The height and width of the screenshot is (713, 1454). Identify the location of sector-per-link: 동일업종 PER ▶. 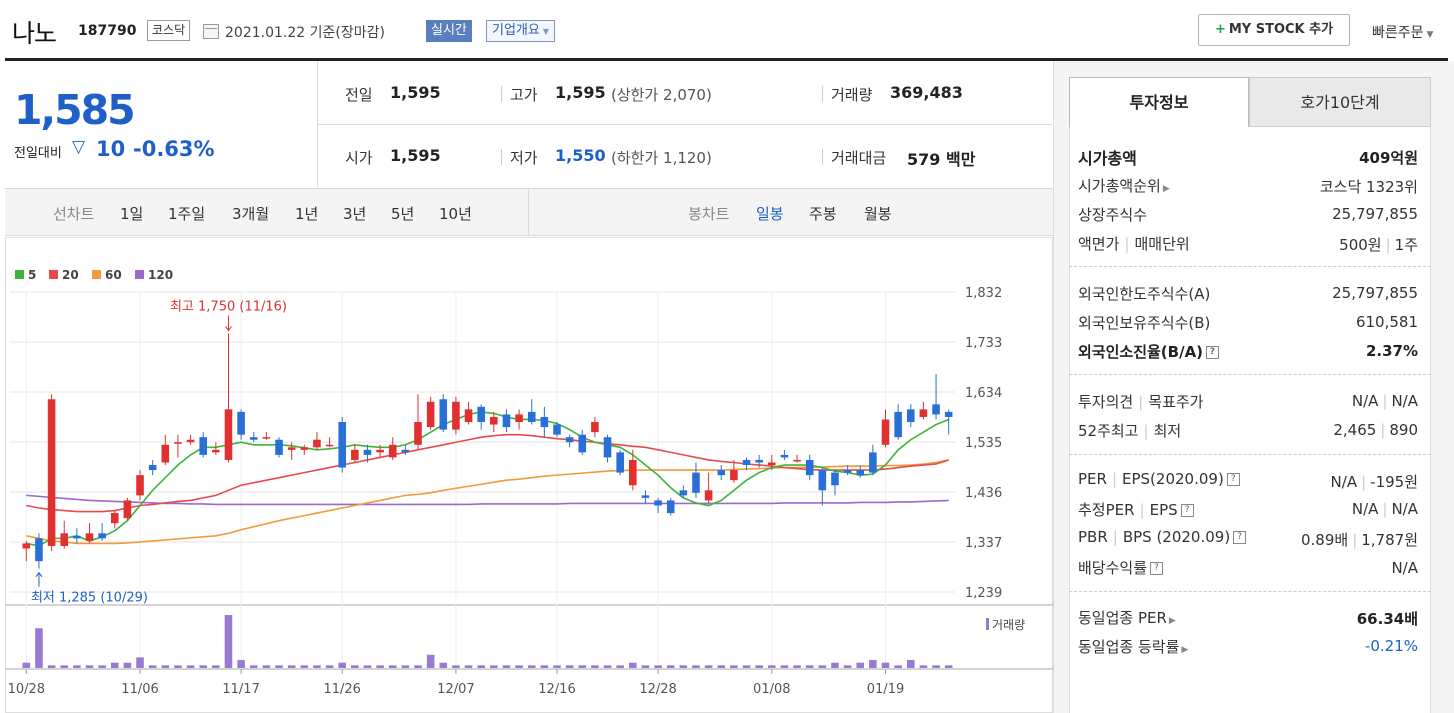
(1127, 617).